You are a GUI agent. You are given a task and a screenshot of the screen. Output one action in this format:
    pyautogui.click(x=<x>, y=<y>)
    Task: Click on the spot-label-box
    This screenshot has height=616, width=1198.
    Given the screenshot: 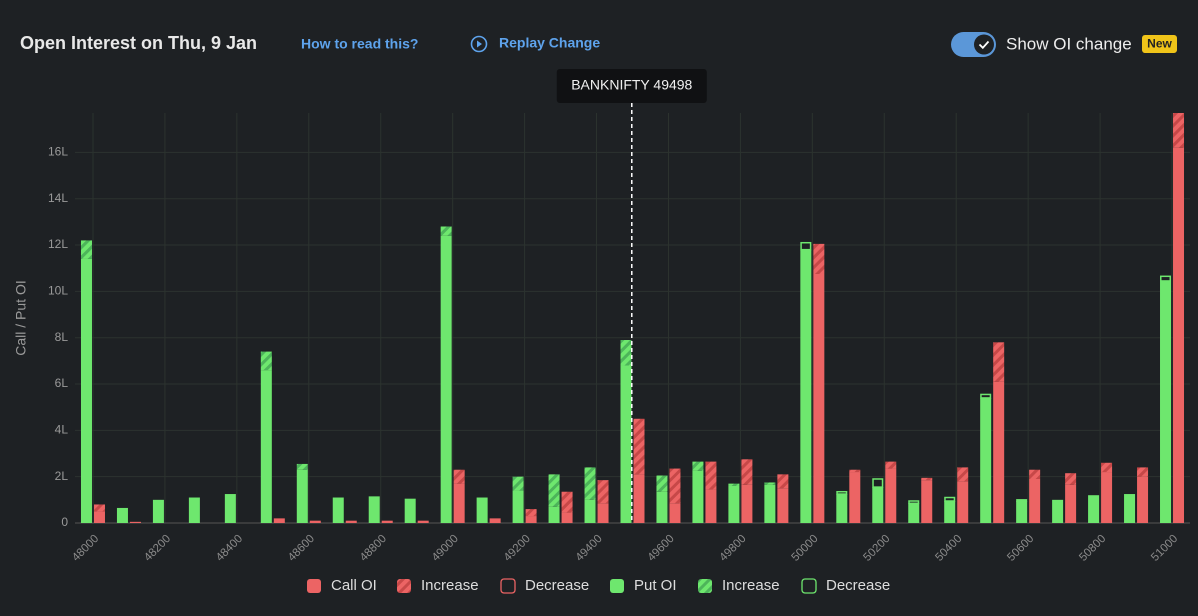 What is the action you would take?
    pyautogui.click(x=631, y=86)
    